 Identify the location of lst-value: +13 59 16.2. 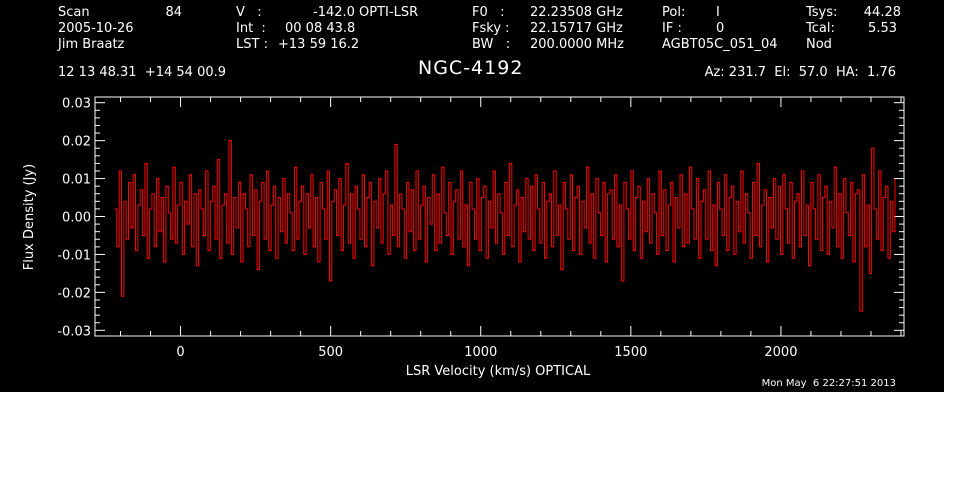
(319, 44).